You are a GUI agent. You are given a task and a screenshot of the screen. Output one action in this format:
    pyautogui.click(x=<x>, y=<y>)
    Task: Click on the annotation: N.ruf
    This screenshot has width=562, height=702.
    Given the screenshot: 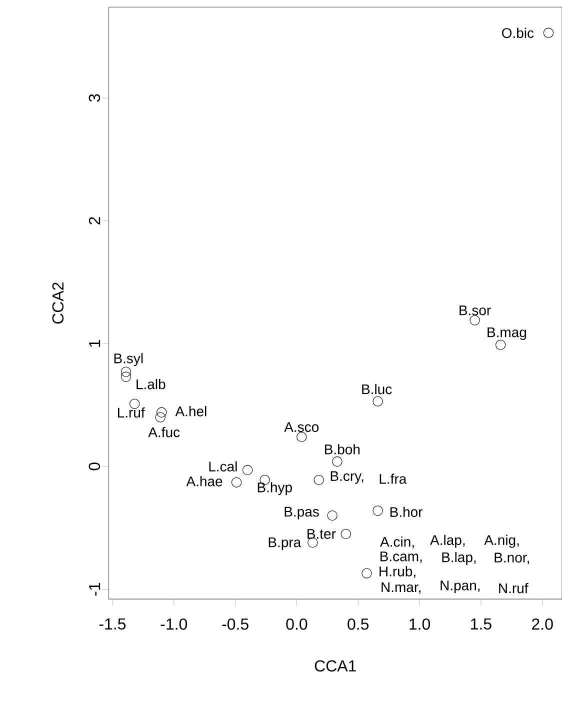 What is the action you would take?
    pyautogui.click(x=513, y=588)
    